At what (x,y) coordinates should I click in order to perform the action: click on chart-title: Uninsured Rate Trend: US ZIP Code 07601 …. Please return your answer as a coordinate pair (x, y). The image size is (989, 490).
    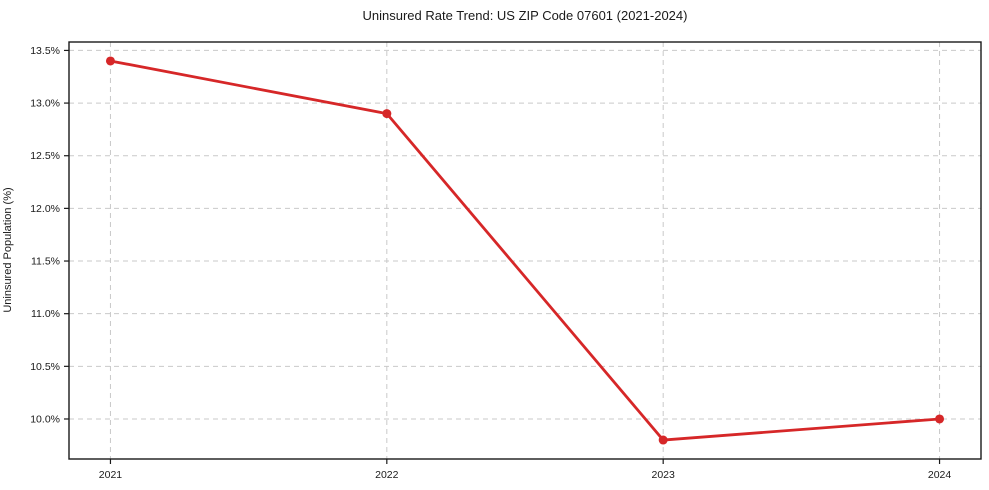
    Looking at the image, I should click on (525, 15).